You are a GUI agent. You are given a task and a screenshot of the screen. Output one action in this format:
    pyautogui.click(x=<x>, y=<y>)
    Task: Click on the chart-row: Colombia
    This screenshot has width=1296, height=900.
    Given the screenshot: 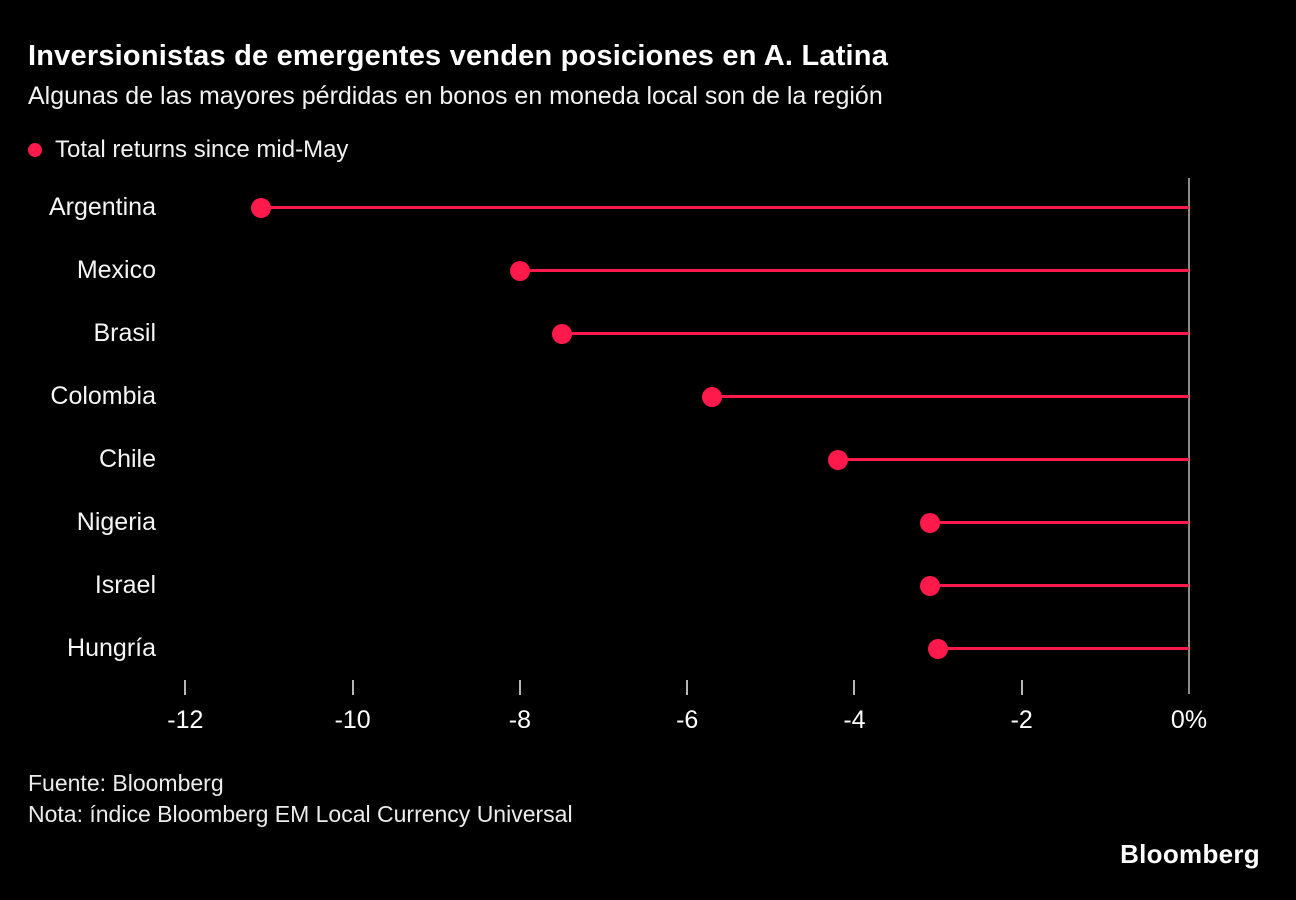 What is the action you would take?
    pyautogui.click(x=648, y=396)
    